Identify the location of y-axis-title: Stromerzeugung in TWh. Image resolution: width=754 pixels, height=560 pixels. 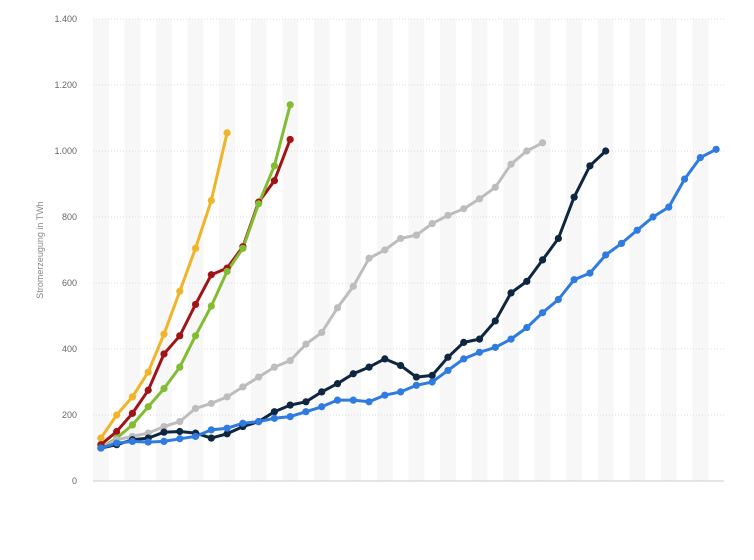
(40, 249).